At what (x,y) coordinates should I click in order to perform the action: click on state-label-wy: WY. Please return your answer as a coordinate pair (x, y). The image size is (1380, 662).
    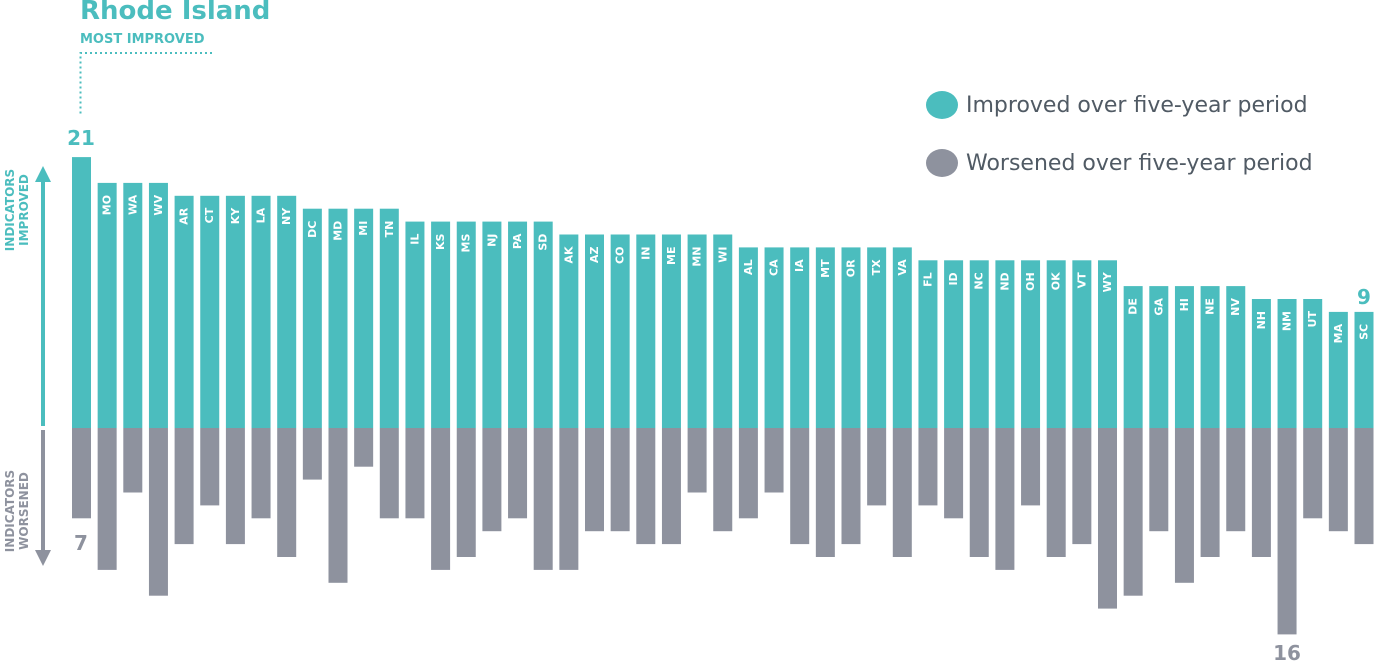
    Looking at the image, I should click on (1107, 281).